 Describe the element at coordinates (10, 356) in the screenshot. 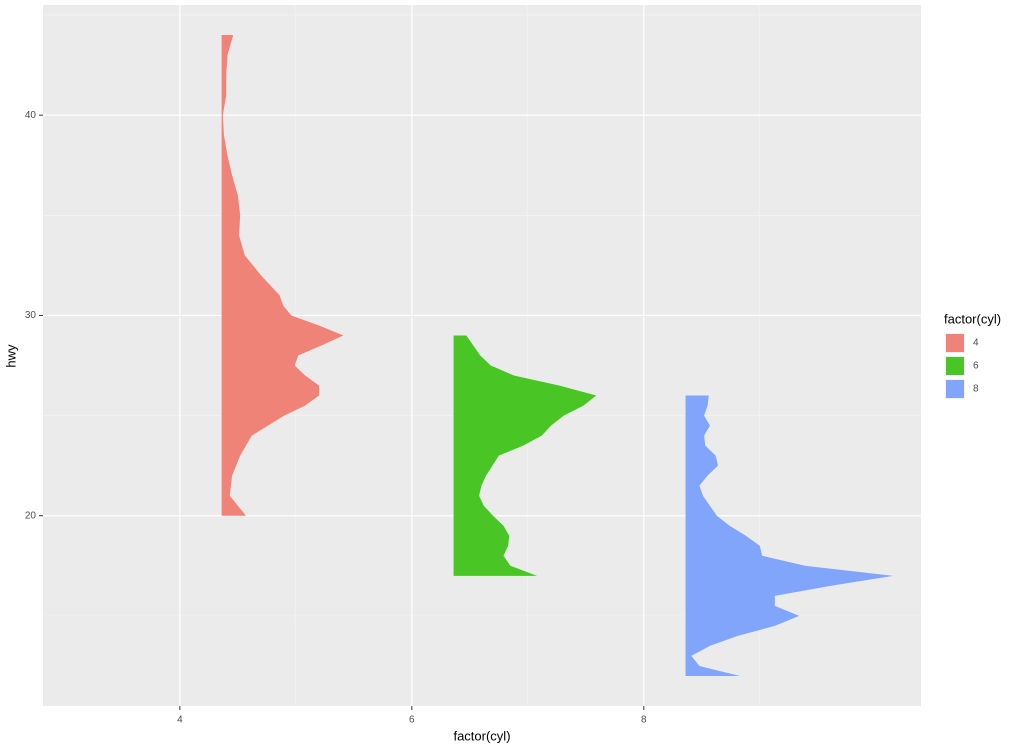

I see `y-axis-title: hwy` at that location.